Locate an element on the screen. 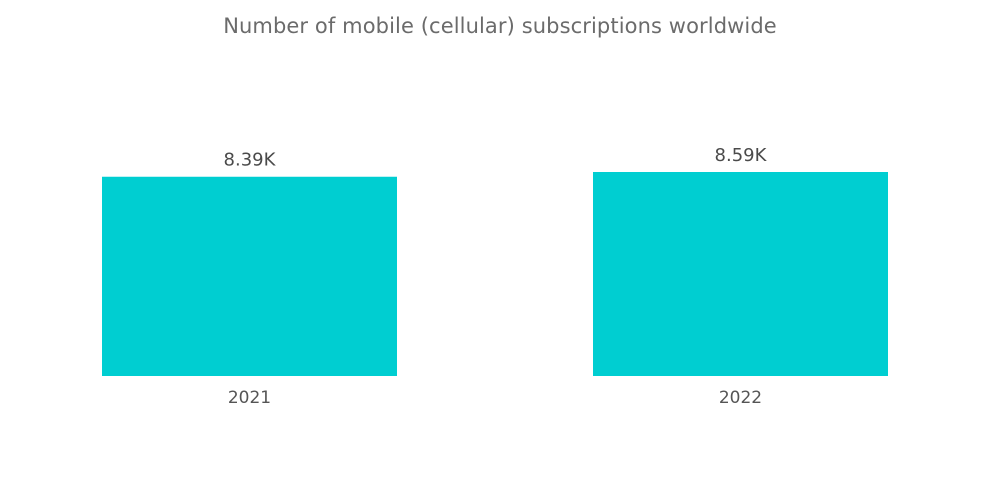  data-label-2021: 8.39K is located at coordinates (250, 160).